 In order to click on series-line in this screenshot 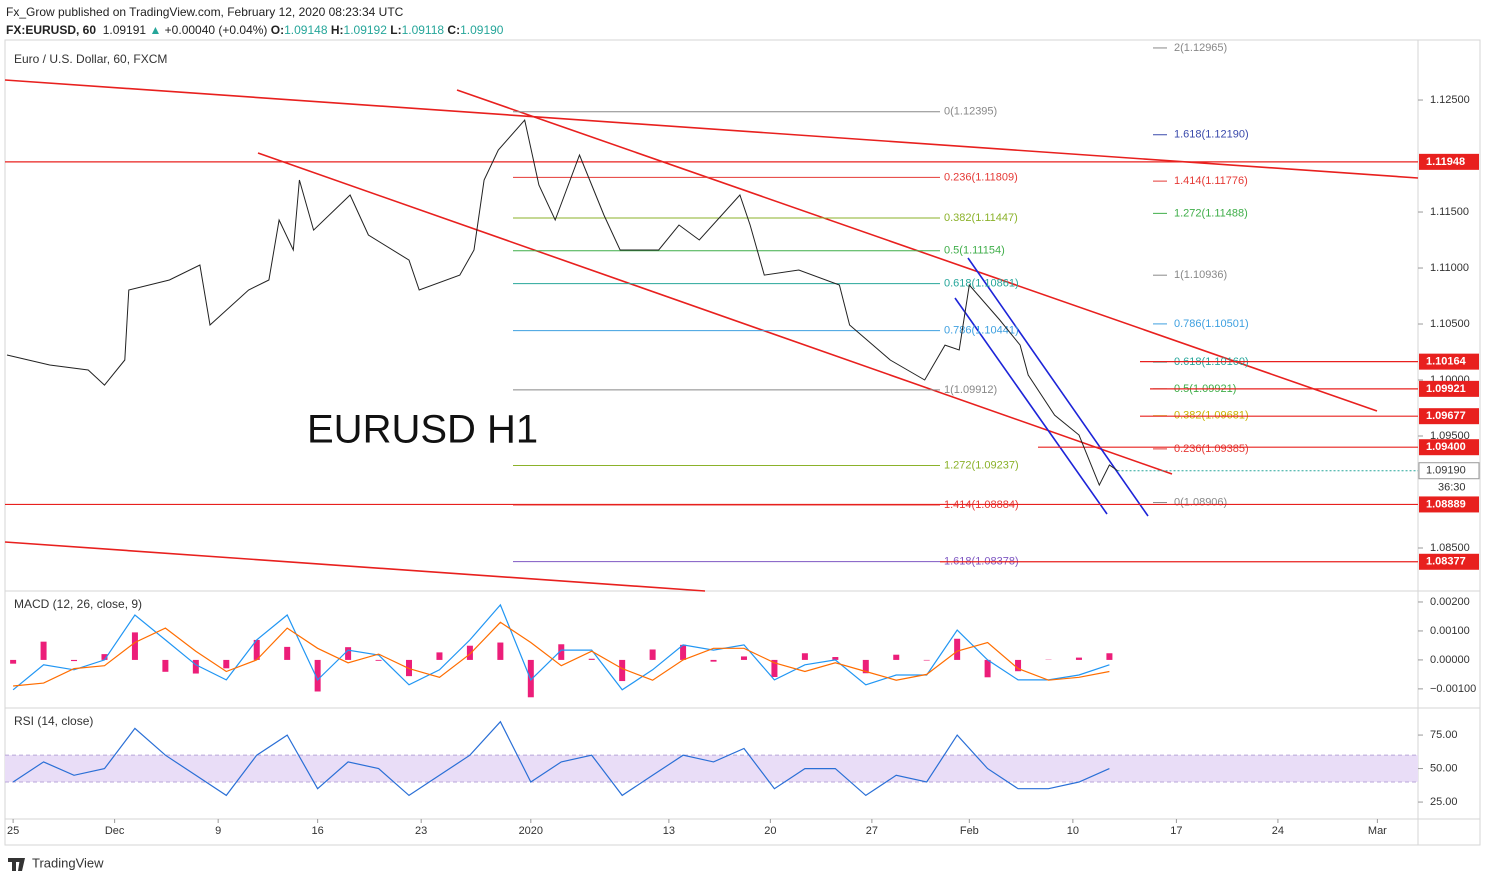, I will do `click(561, 758)`.